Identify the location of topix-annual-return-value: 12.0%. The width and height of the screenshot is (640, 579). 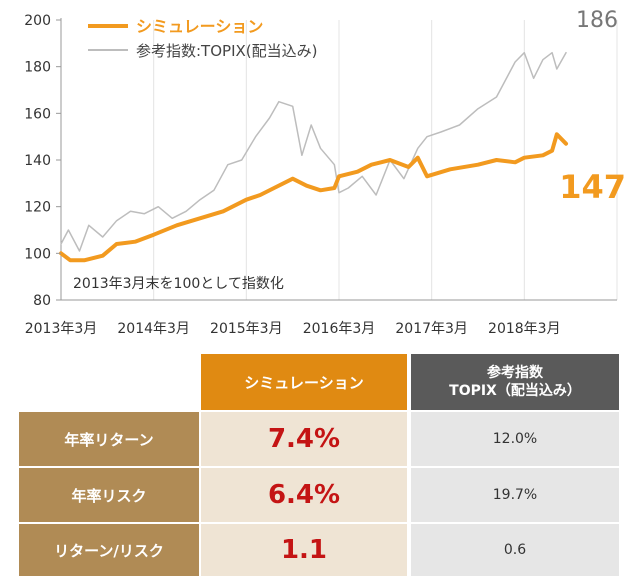
(515, 439).